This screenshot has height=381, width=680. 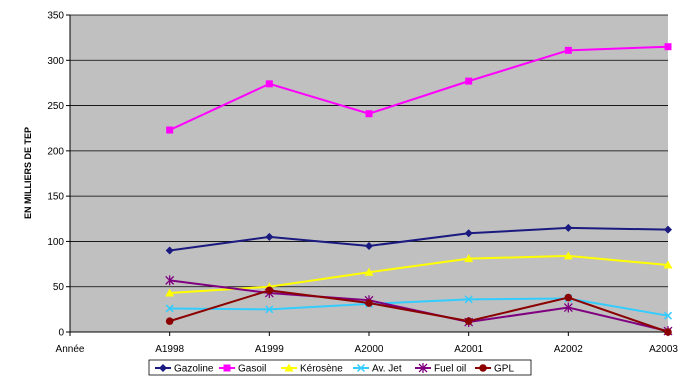 I want to click on series-GPL, so click(x=418, y=311).